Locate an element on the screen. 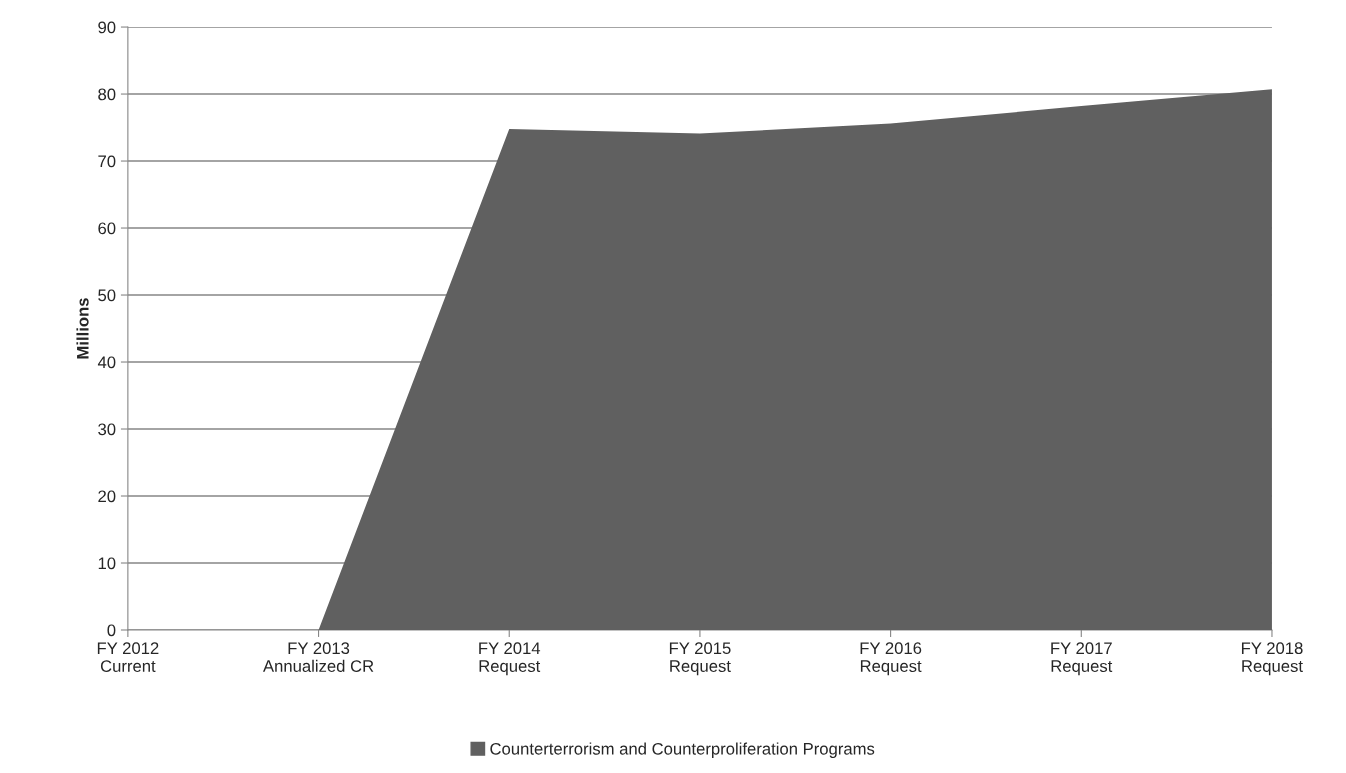 The width and height of the screenshot is (1346, 773). y-axis-title: Millions is located at coordinates (82, 328).